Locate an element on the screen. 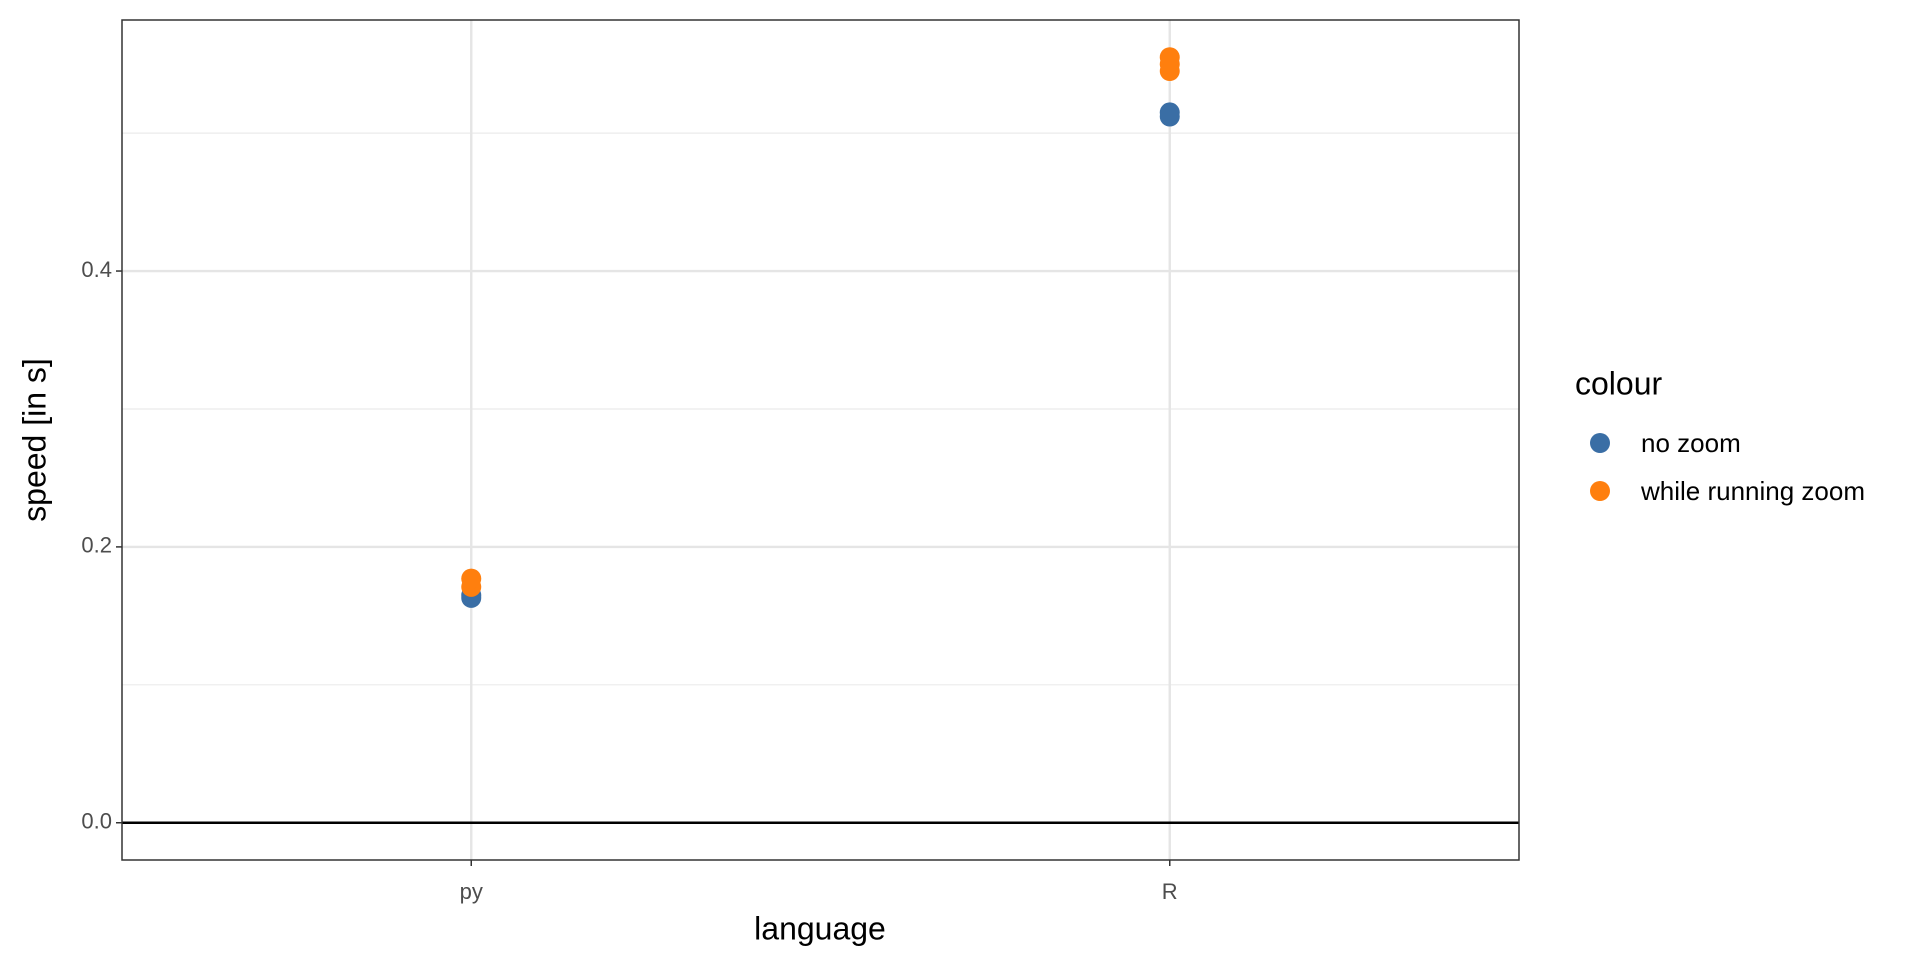  legend-title: colour is located at coordinates (1619, 383).